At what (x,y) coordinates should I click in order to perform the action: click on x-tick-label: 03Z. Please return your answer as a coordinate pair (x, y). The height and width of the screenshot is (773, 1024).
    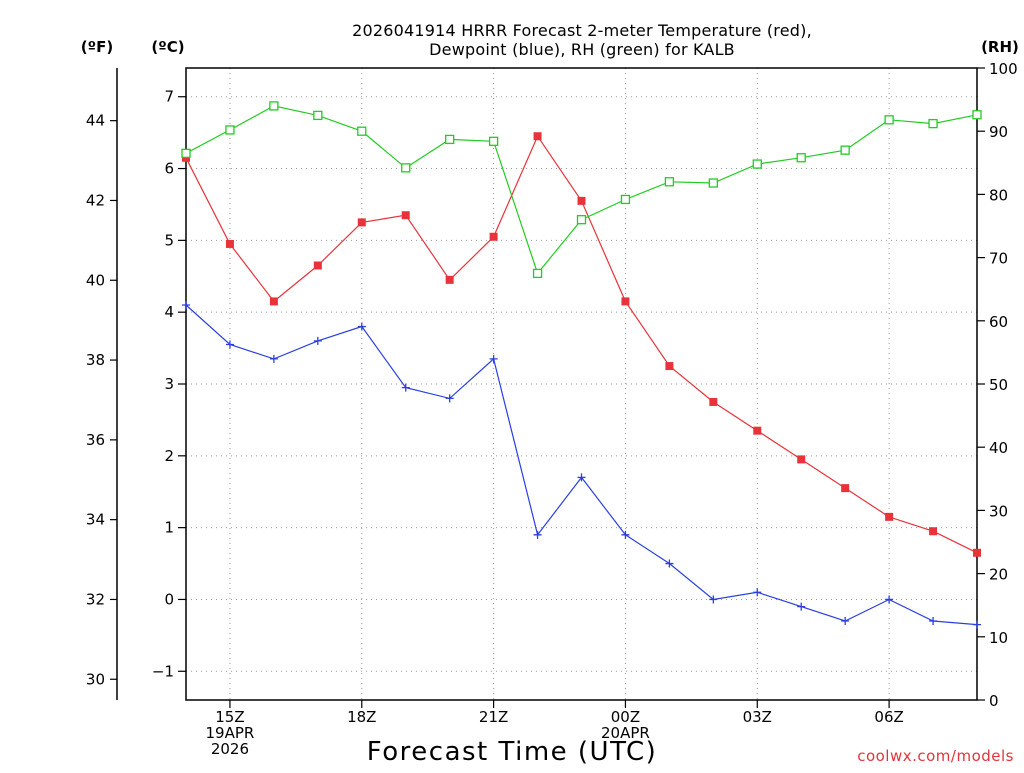
    Looking at the image, I should click on (757, 717).